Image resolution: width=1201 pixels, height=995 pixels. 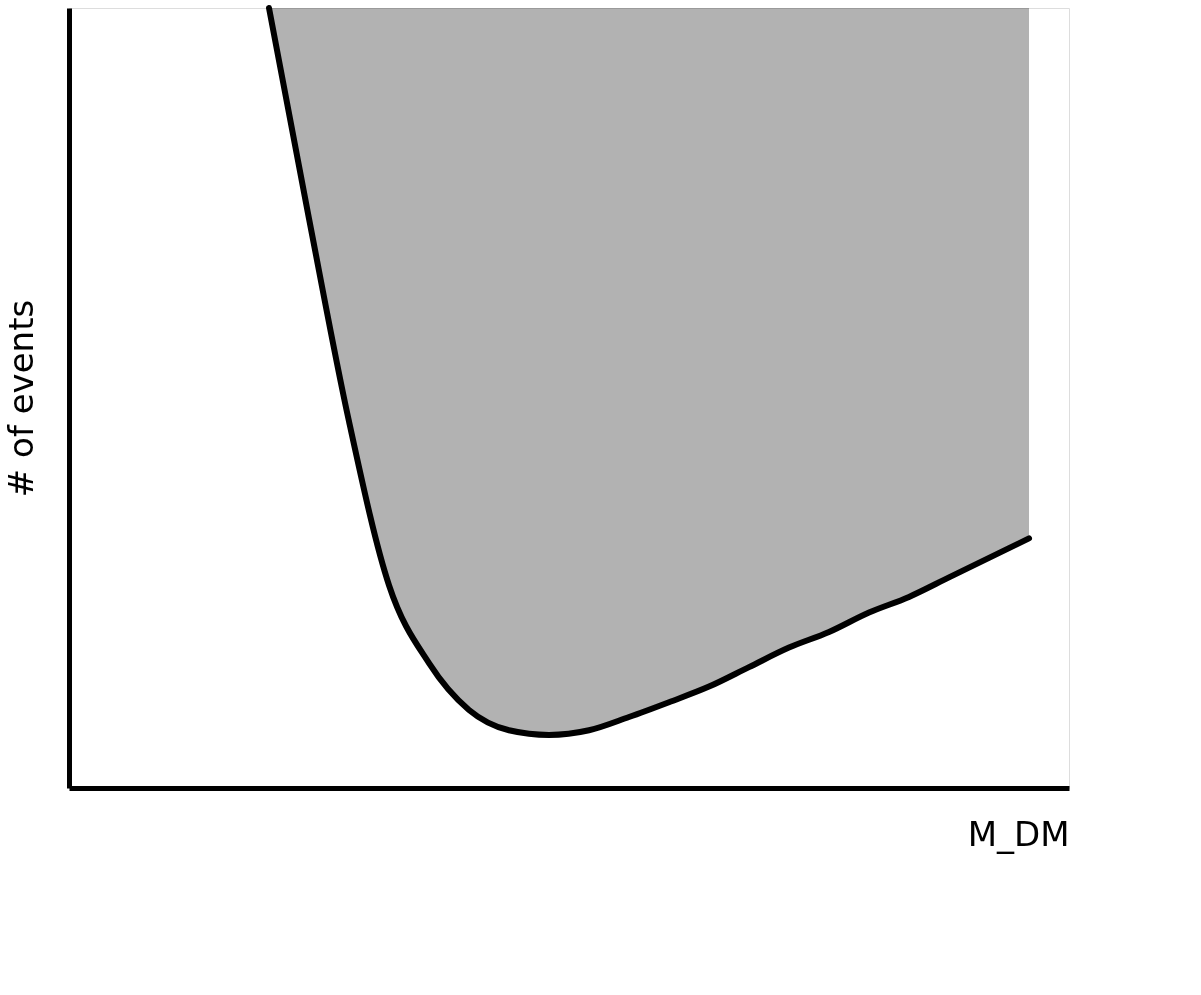 I want to click on x-axis-title: M_DM, so click(x=1018, y=833).